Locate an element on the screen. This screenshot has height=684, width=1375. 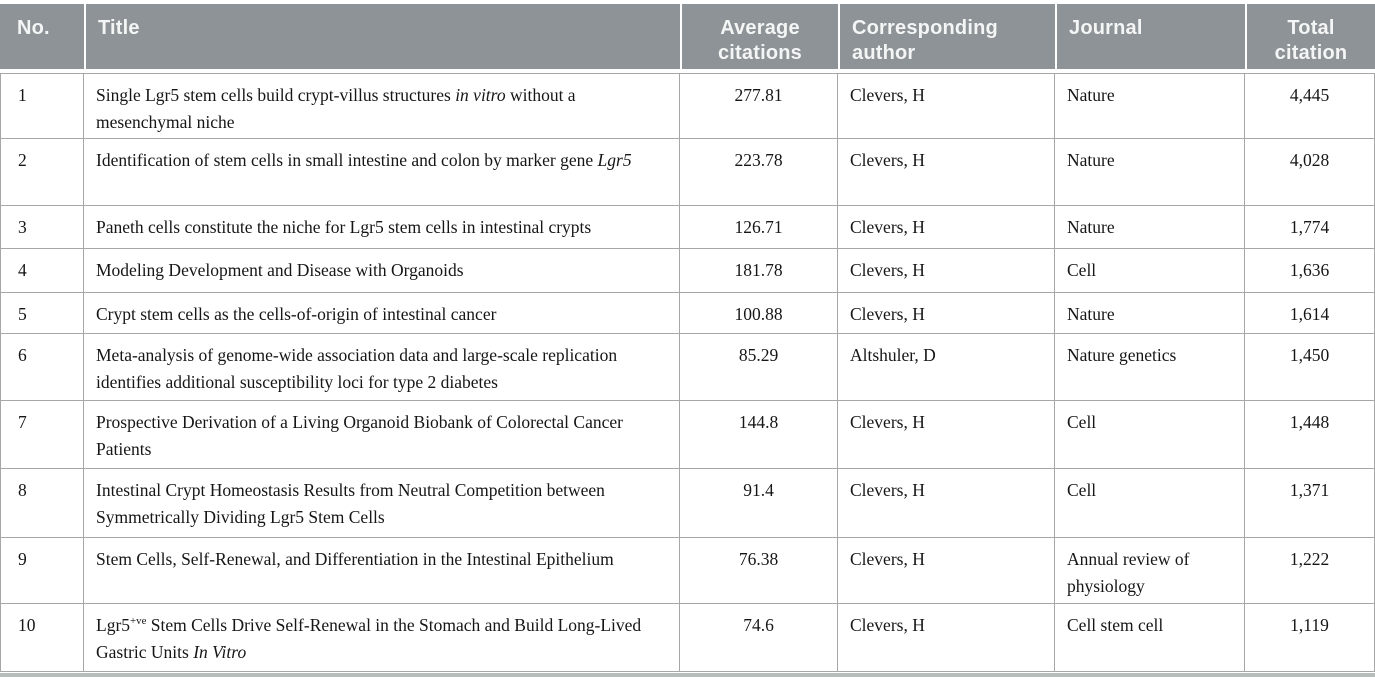
title-text: Lgr5 is located at coordinates (113, 625).